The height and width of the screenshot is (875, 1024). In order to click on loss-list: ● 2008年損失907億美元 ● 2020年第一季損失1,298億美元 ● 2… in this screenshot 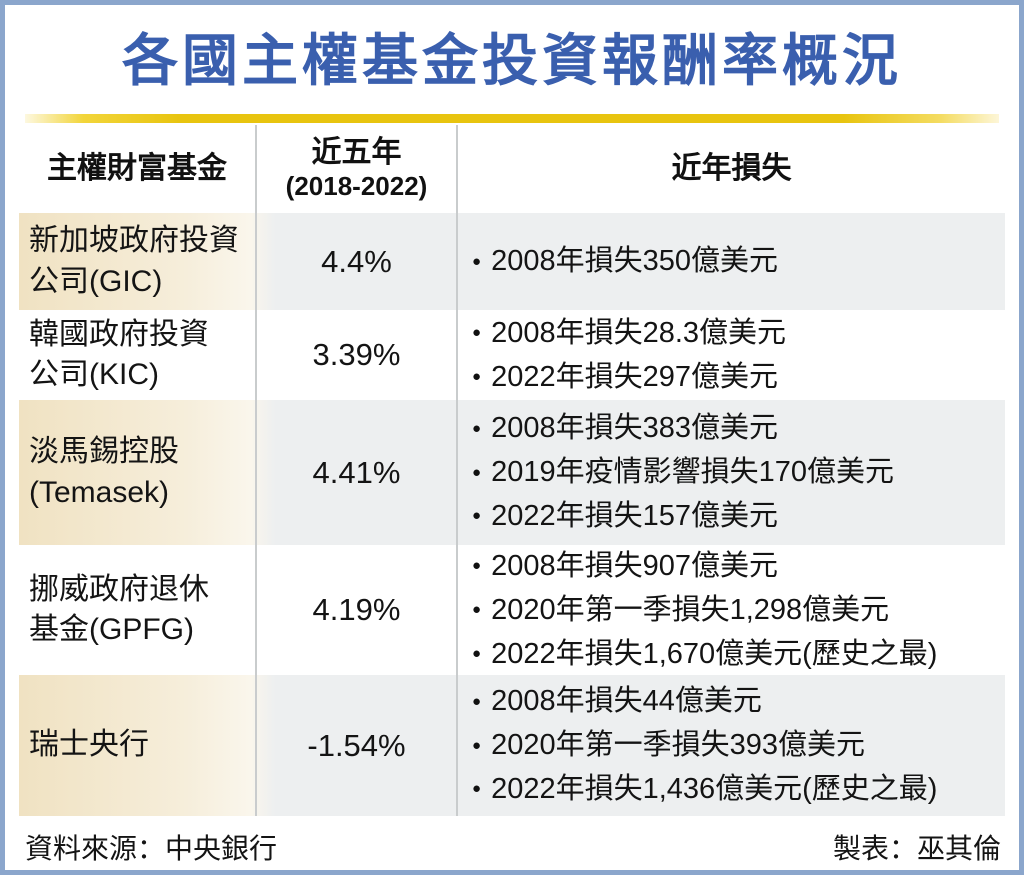, I will do `click(731, 610)`.